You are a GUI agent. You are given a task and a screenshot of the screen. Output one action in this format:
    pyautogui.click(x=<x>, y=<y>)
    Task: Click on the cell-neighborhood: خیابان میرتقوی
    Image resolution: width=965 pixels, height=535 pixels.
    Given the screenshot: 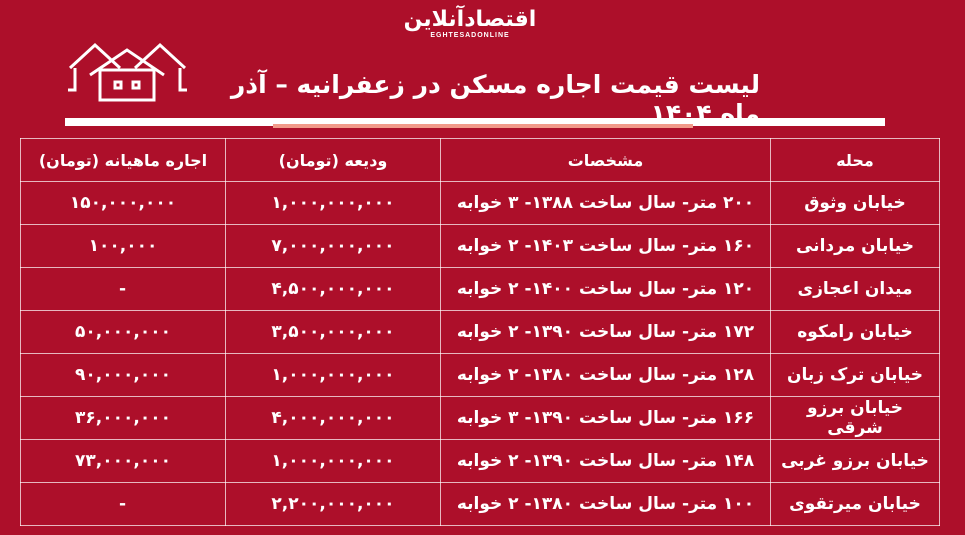 What is the action you would take?
    pyautogui.click(x=855, y=504)
    